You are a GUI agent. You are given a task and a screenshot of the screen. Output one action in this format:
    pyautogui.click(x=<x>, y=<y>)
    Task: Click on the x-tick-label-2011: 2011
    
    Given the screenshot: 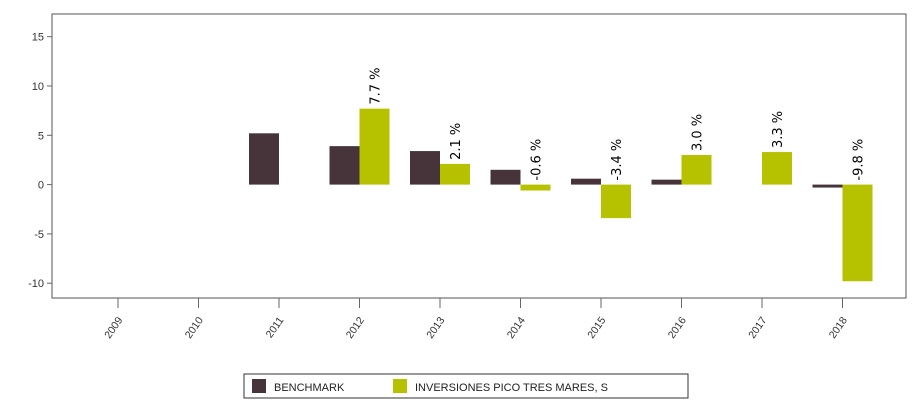 What is the action you would take?
    pyautogui.click(x=275, y=328)
    